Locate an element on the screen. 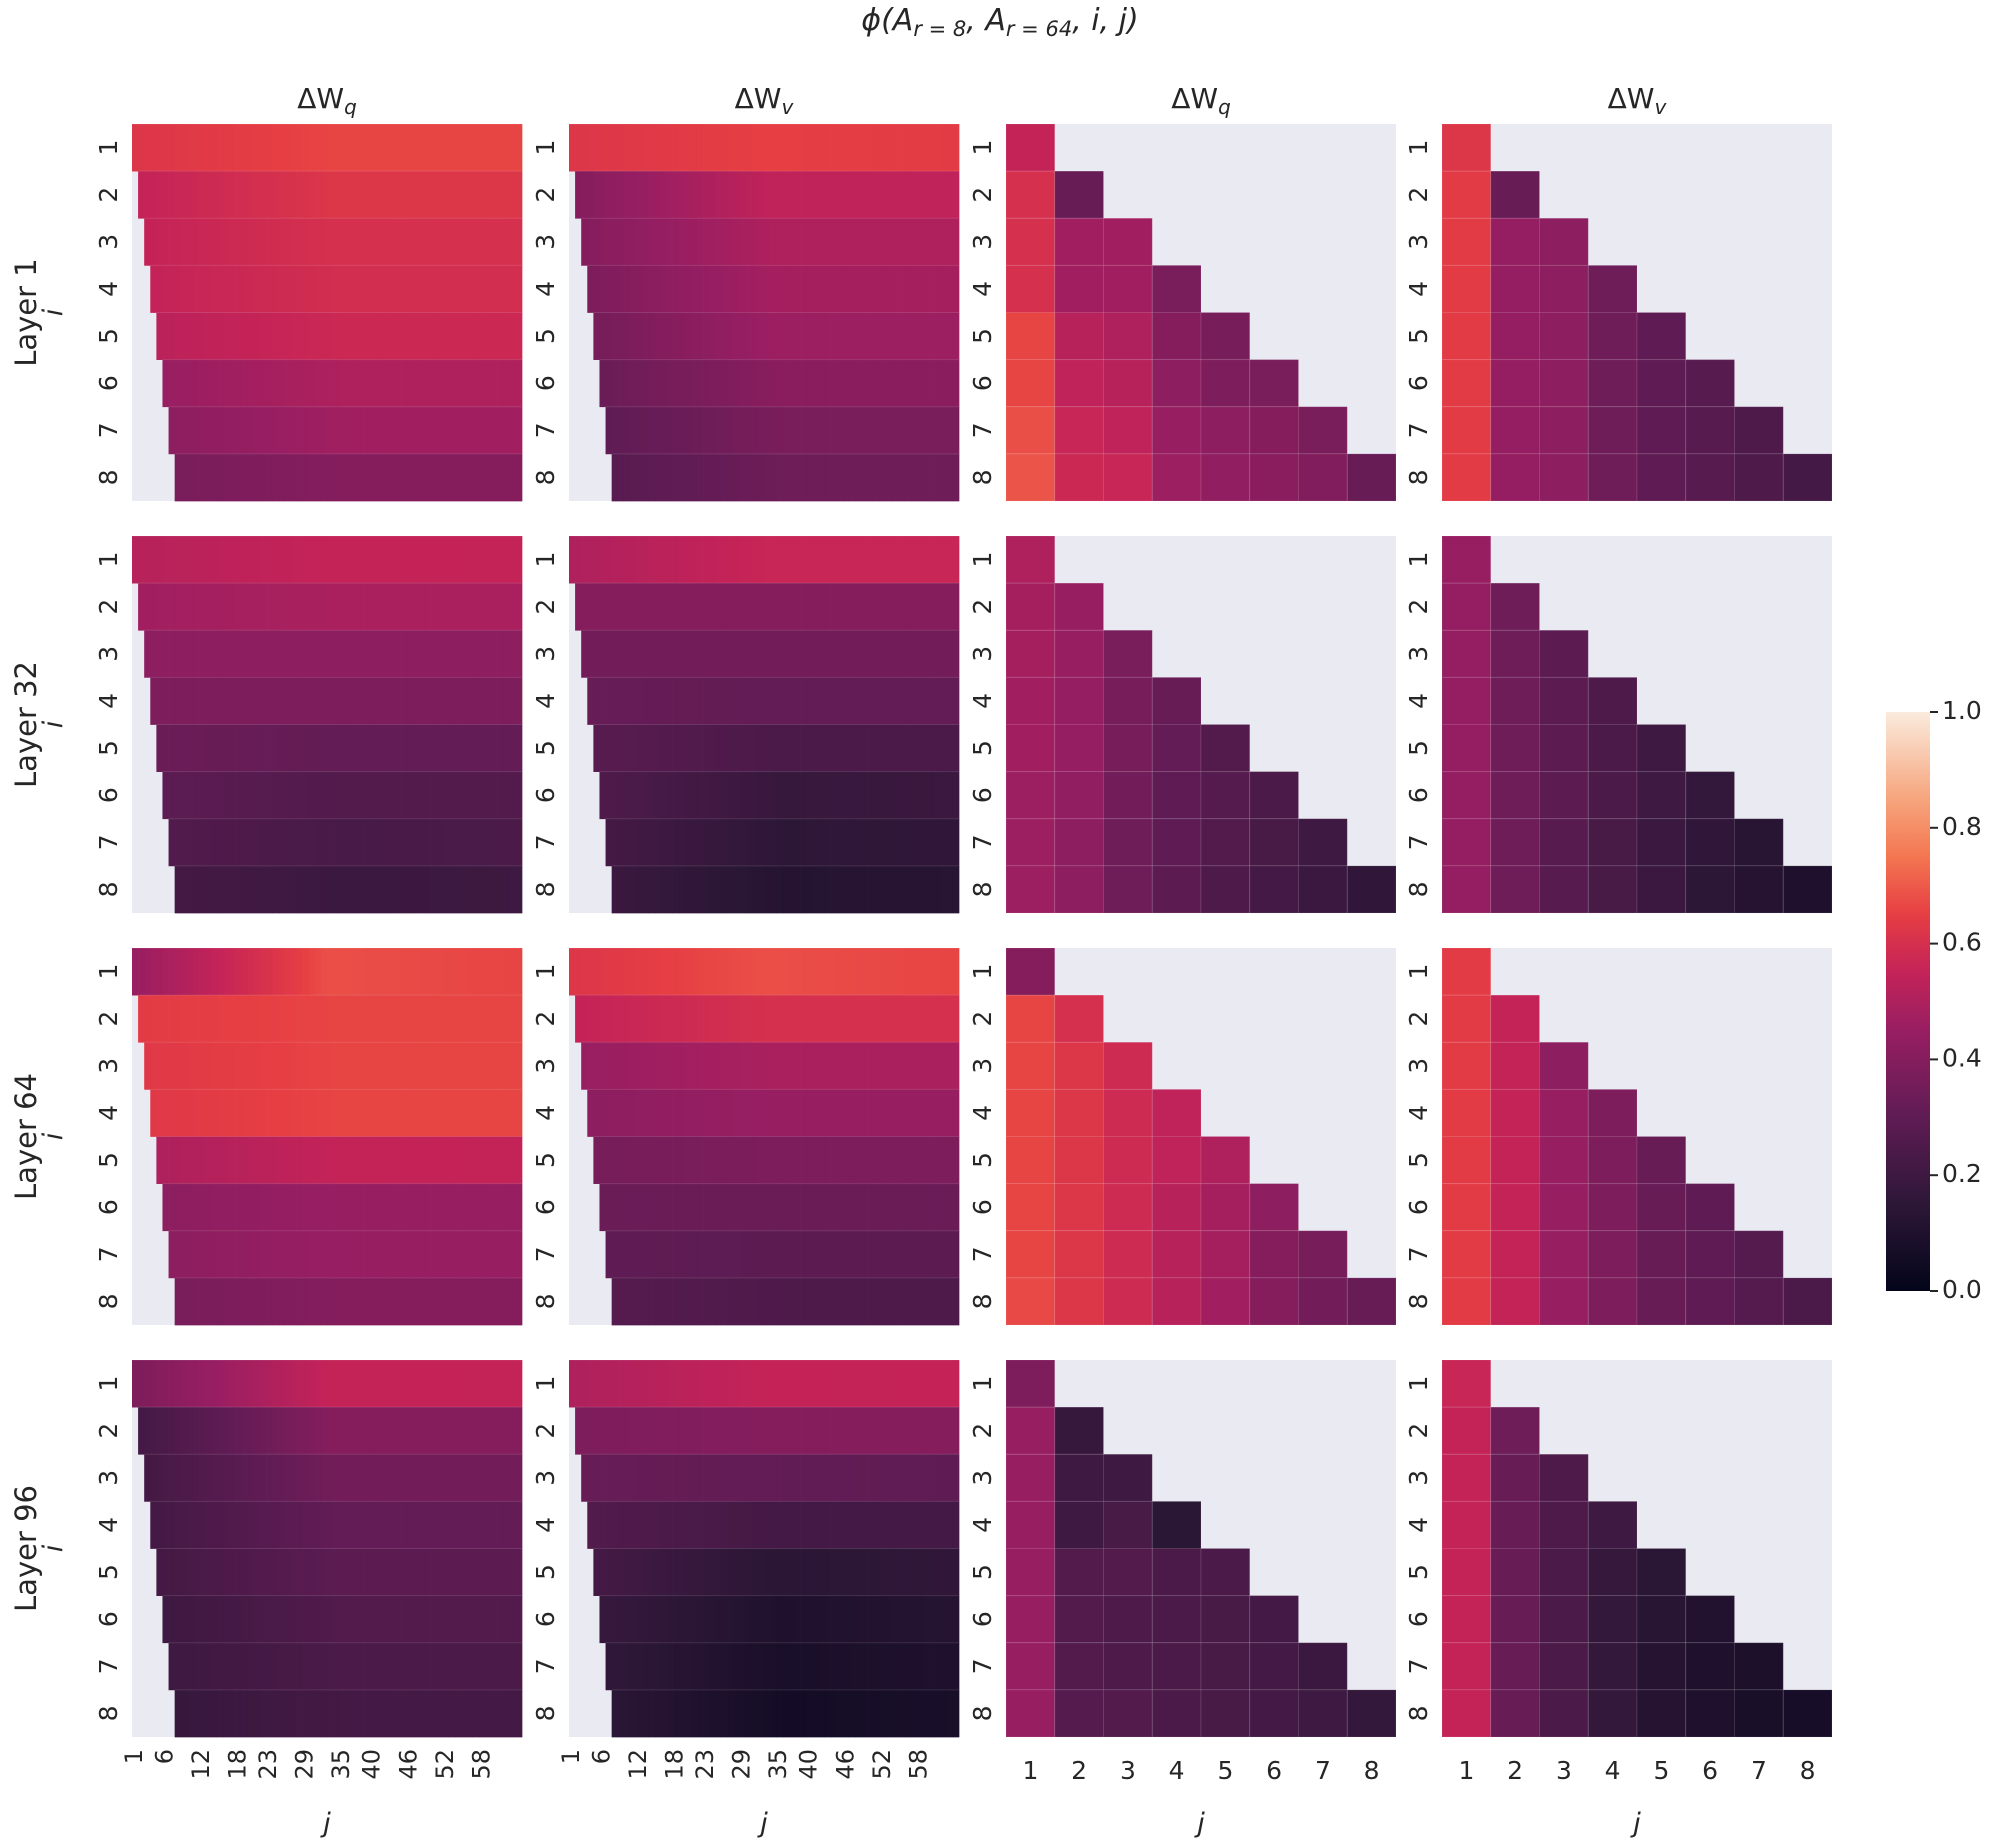  y-tick-label: 2 is located at coordinates (1418, 195).